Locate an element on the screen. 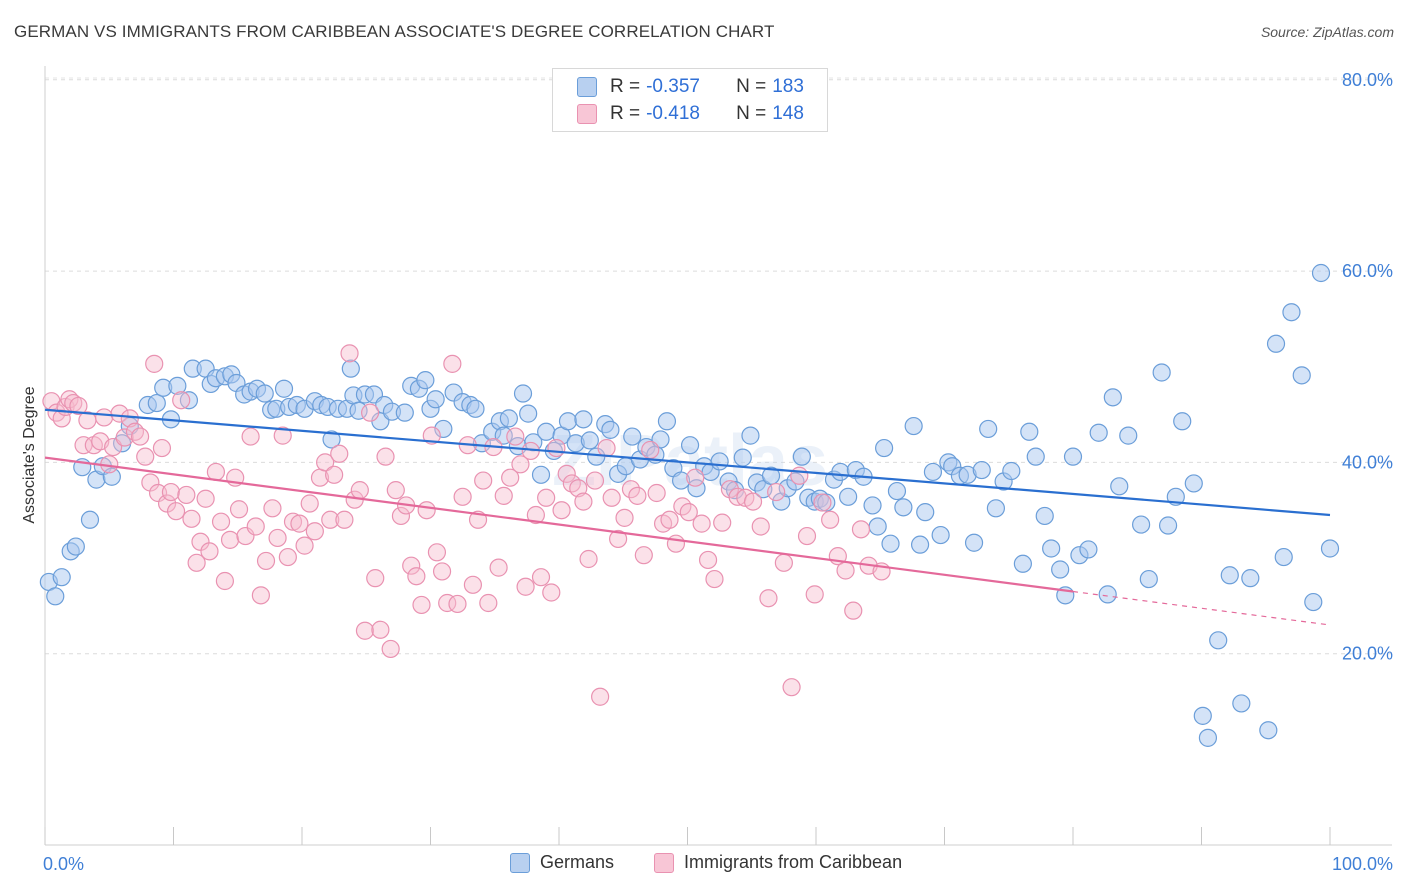 Image resolution: width=1406 pixels, height=892 pixels. caribbean-n-value: 148 is located at coordinates (788, 113).